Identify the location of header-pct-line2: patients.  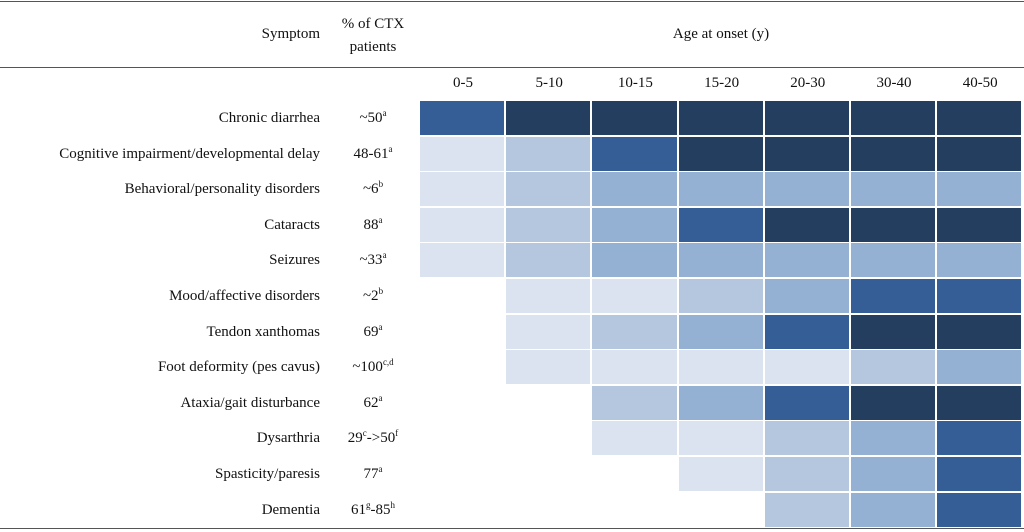
(373, 47).